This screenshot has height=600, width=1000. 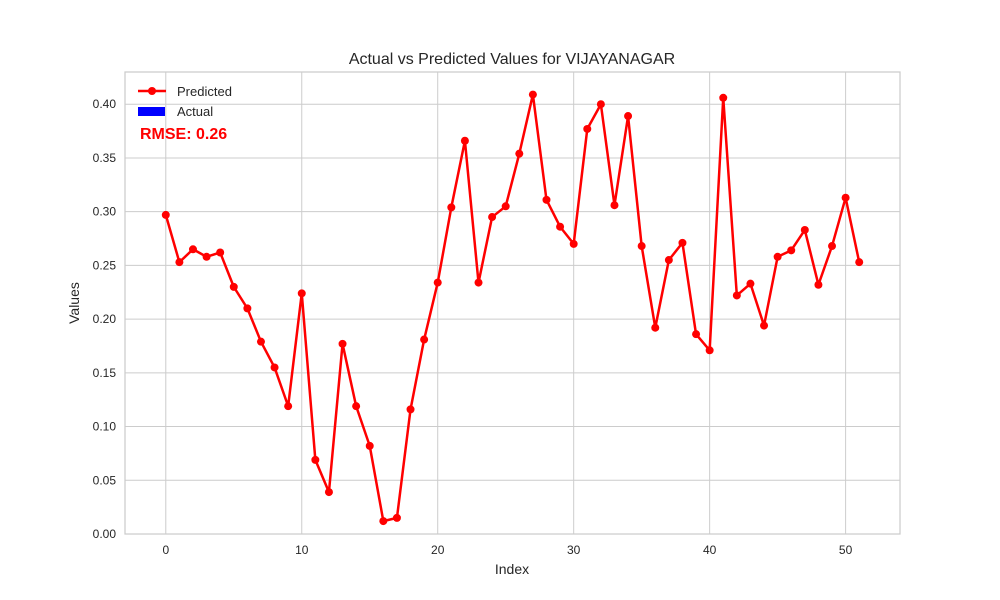 I want to click on x-tick-label: 10, so click(x=302, y=550).